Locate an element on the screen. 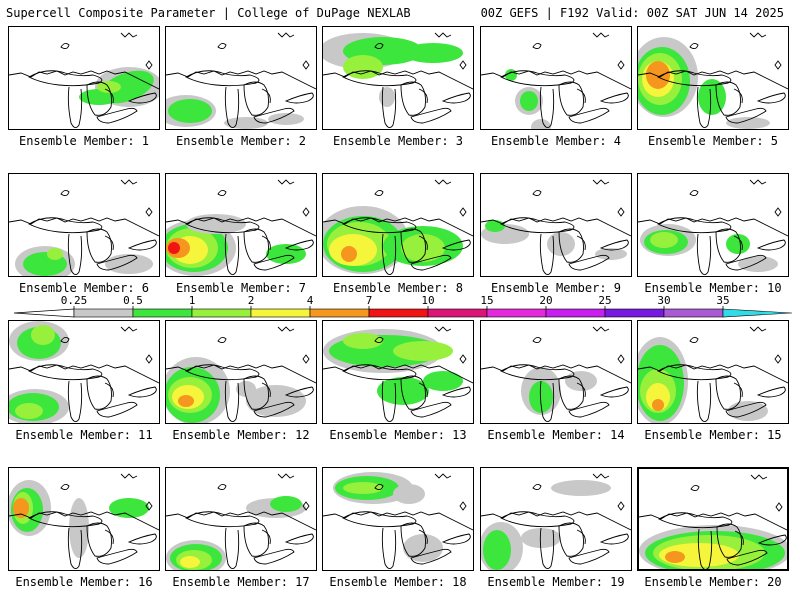 The image size is (800, 600). legend-tick-label: 0.25 is located at coordinates (74, 301).